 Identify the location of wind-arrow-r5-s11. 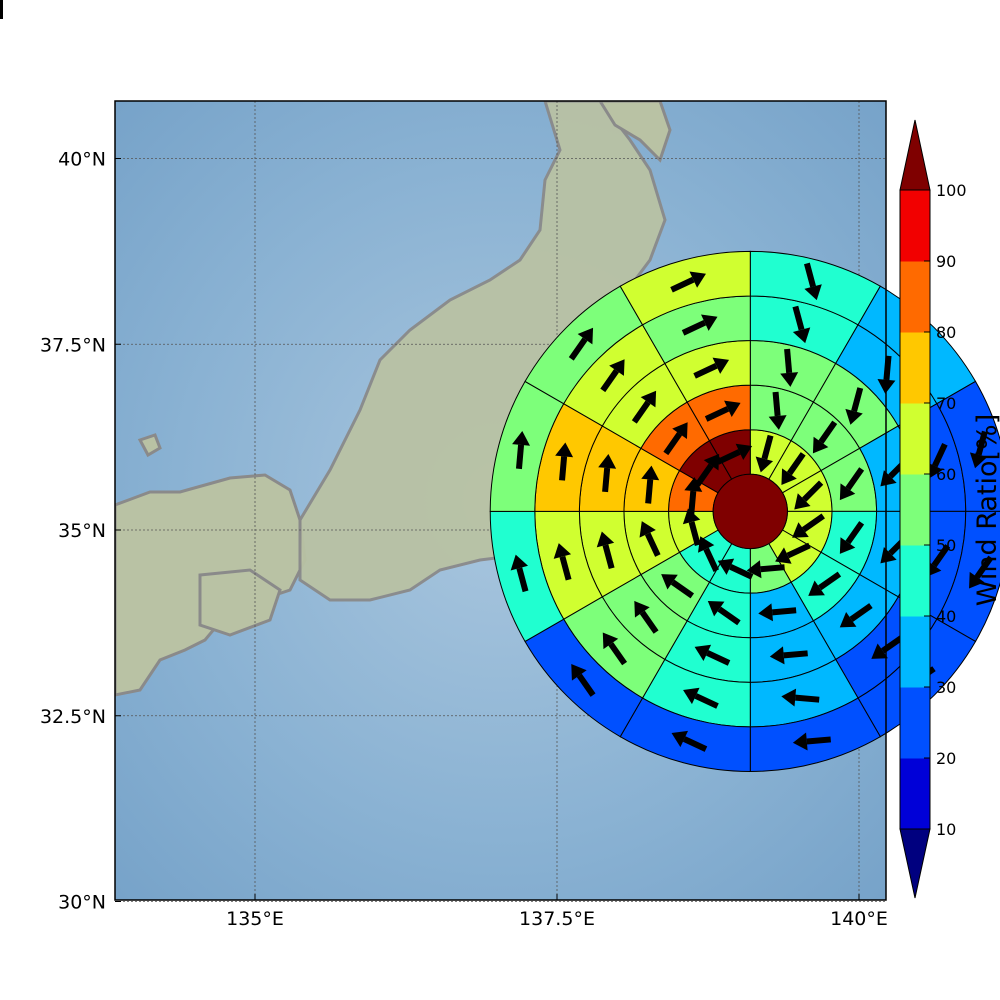
(581, 344).